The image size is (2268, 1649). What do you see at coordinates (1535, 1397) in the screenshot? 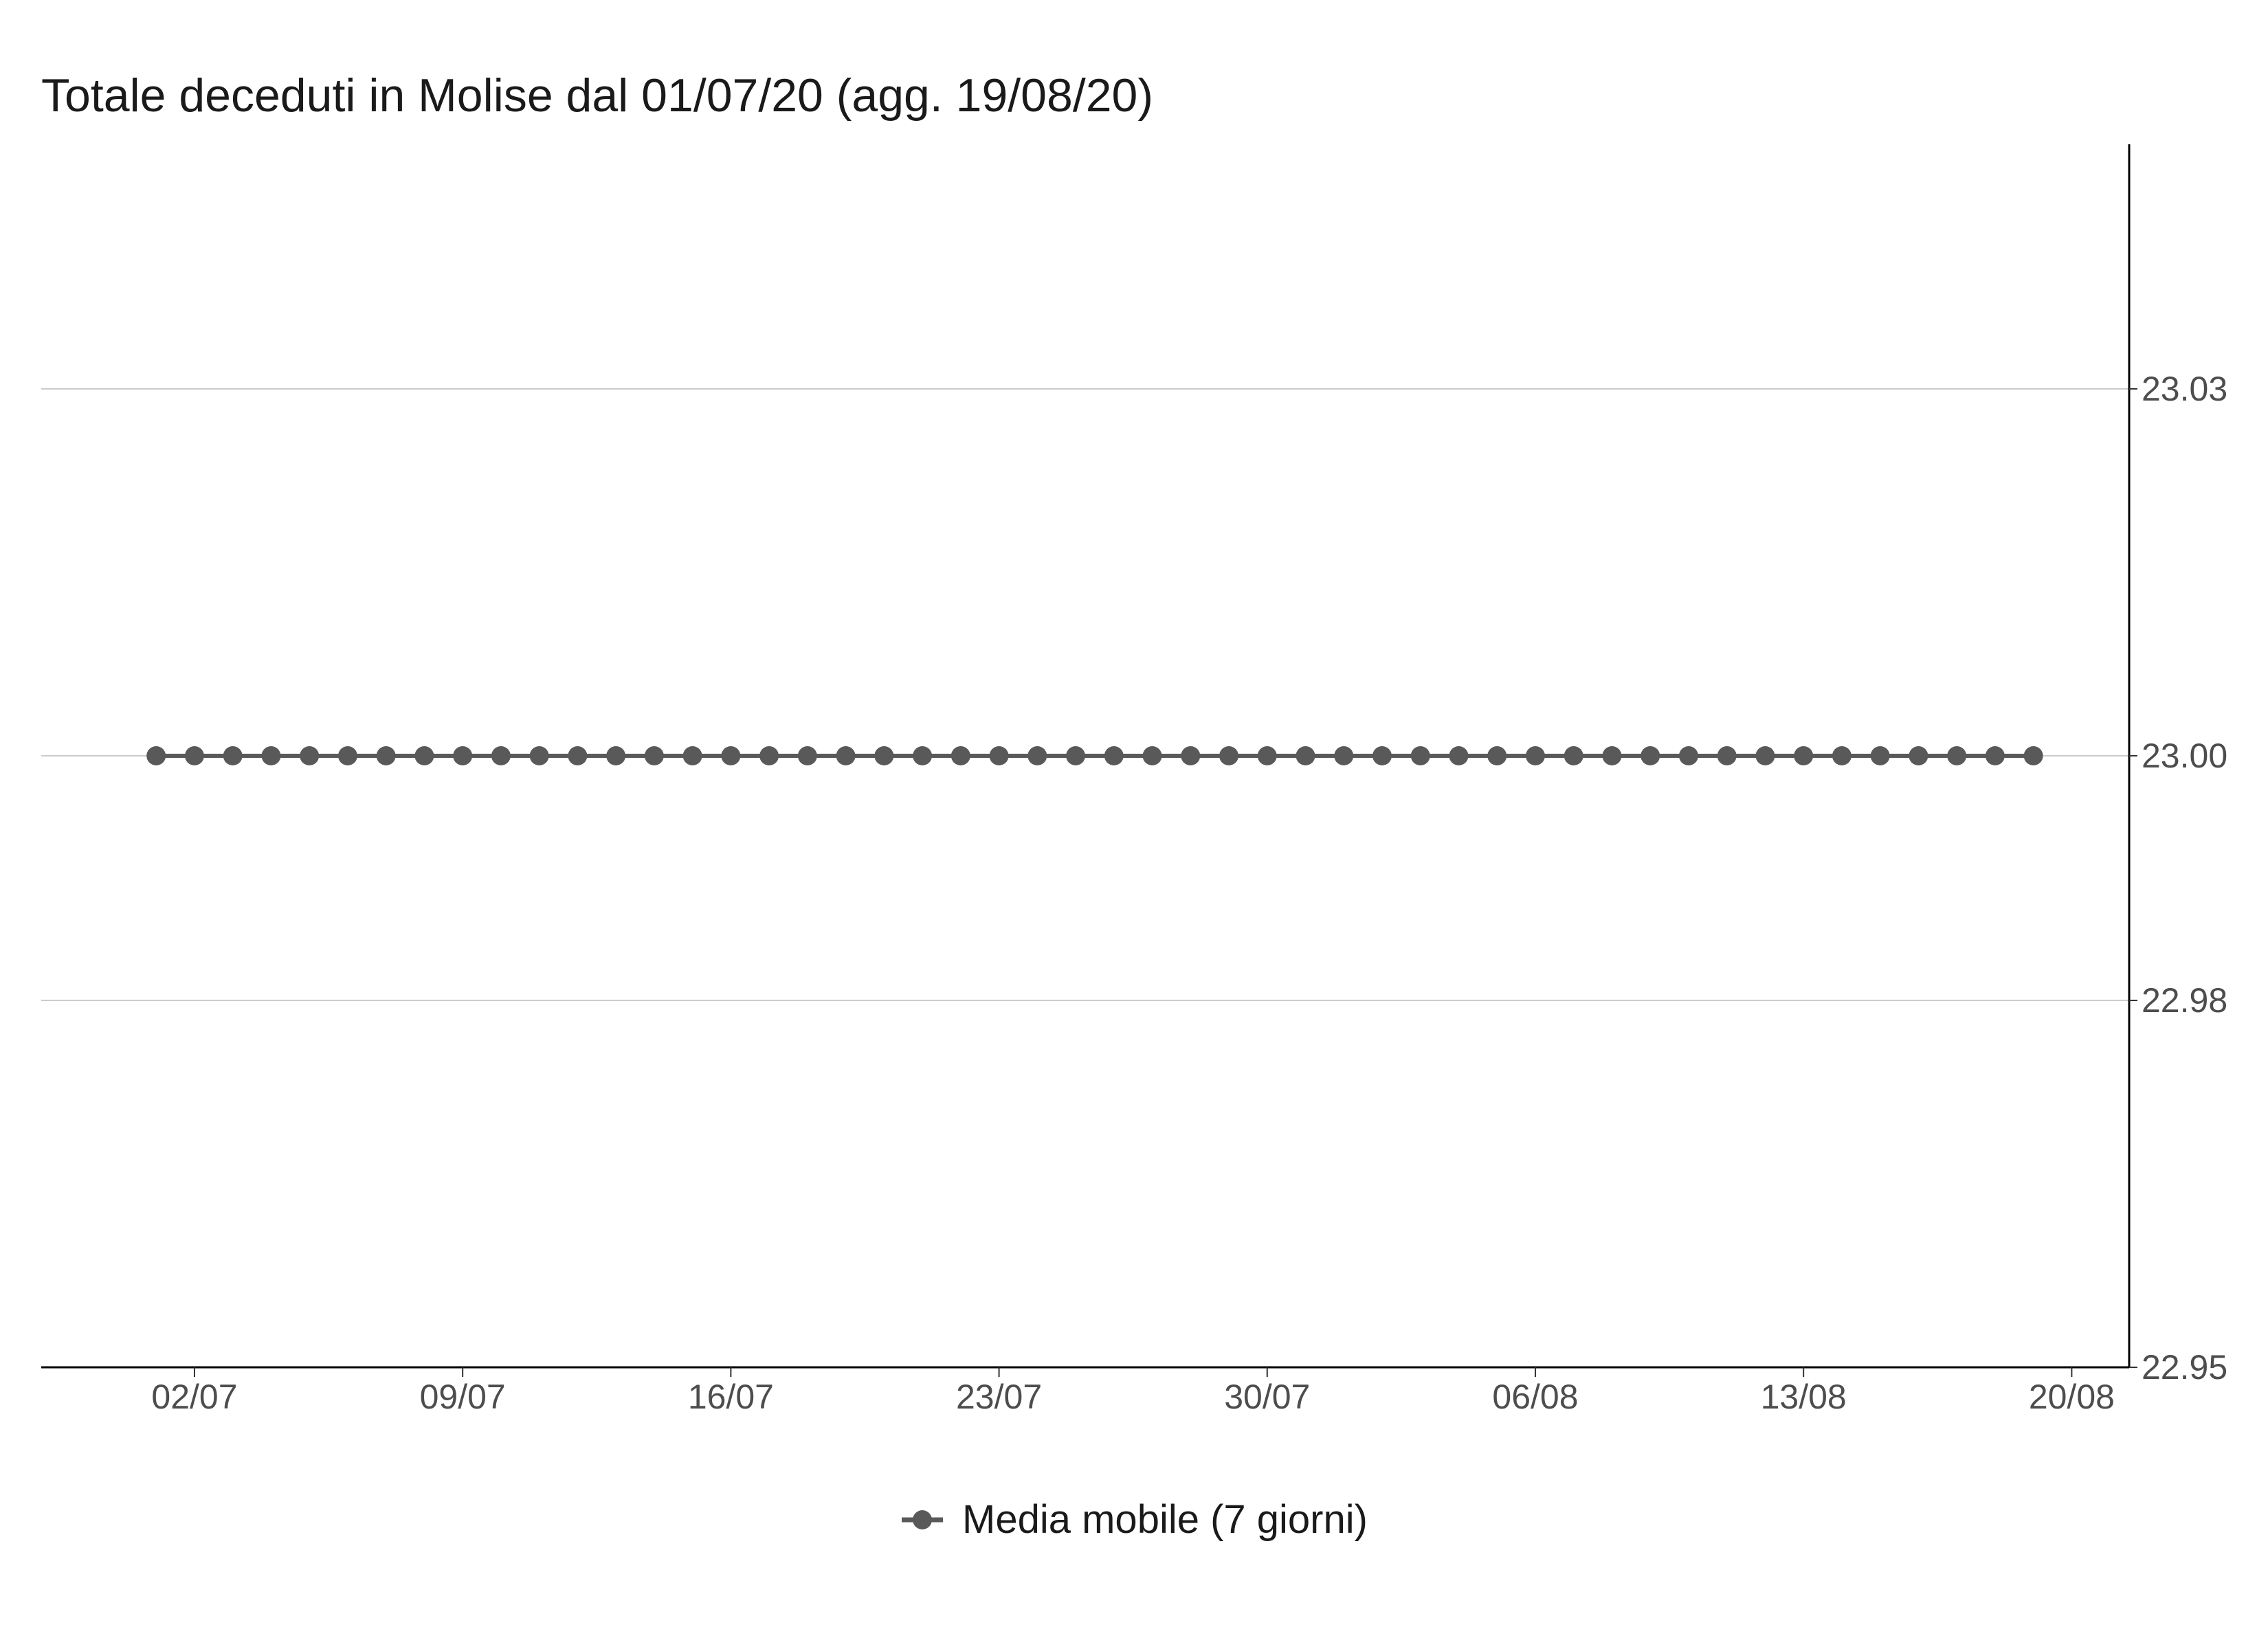
I see `x-tick-label: 06/08` at bounding box center [1535, 1397].